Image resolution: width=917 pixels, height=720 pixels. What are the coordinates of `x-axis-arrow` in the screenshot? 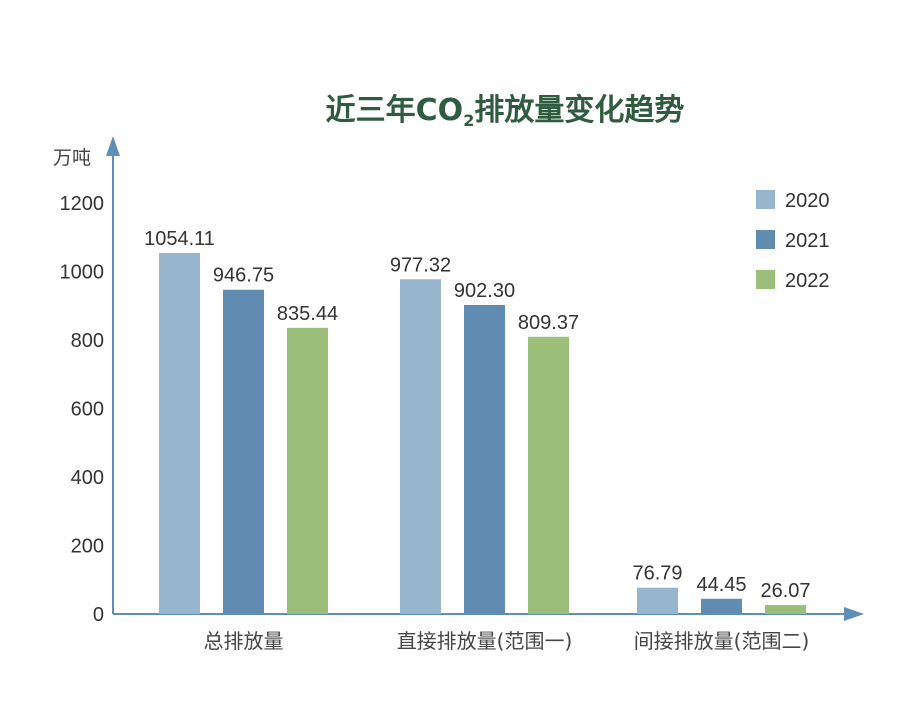 It's located at (854, 614).